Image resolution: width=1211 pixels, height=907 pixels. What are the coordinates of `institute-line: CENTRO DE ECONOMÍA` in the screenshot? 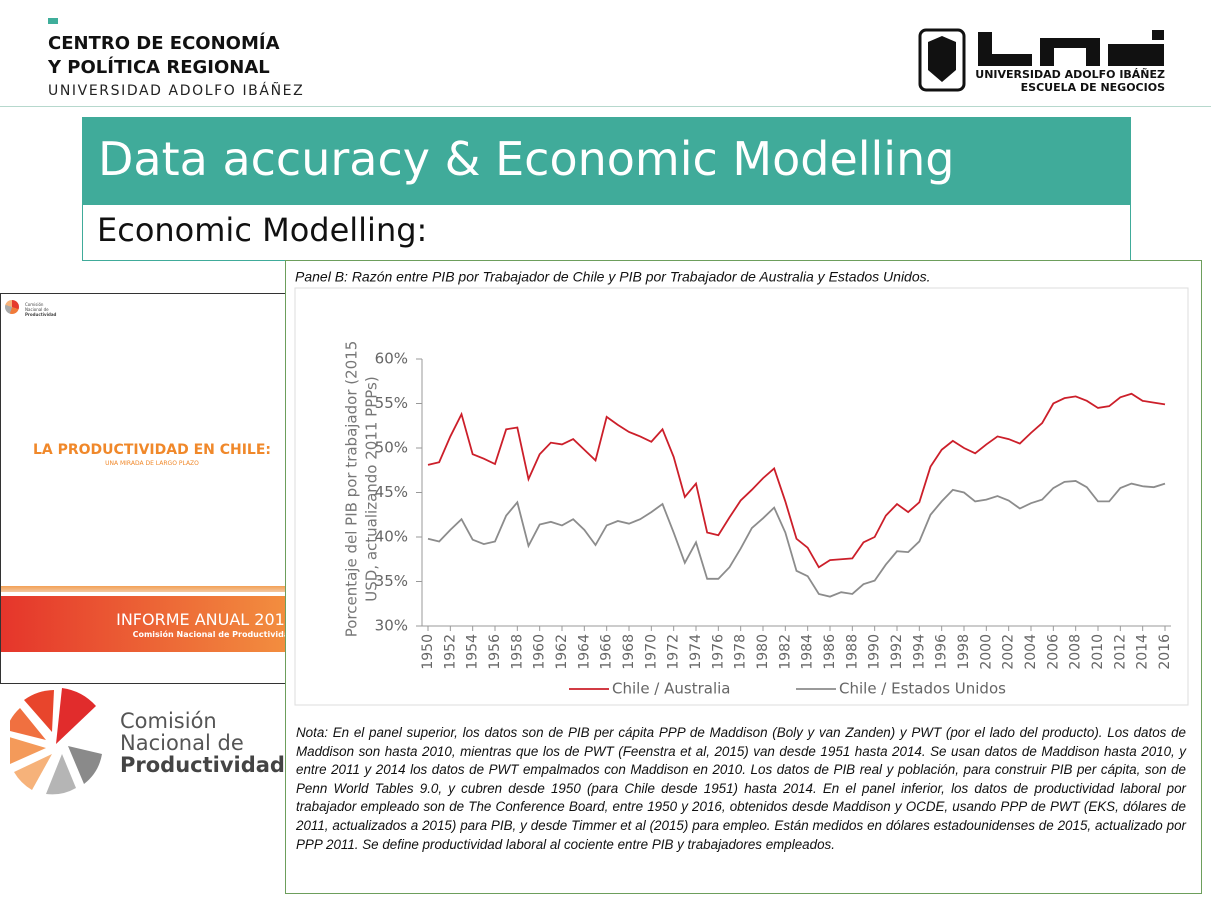 It's located at (164, 43).